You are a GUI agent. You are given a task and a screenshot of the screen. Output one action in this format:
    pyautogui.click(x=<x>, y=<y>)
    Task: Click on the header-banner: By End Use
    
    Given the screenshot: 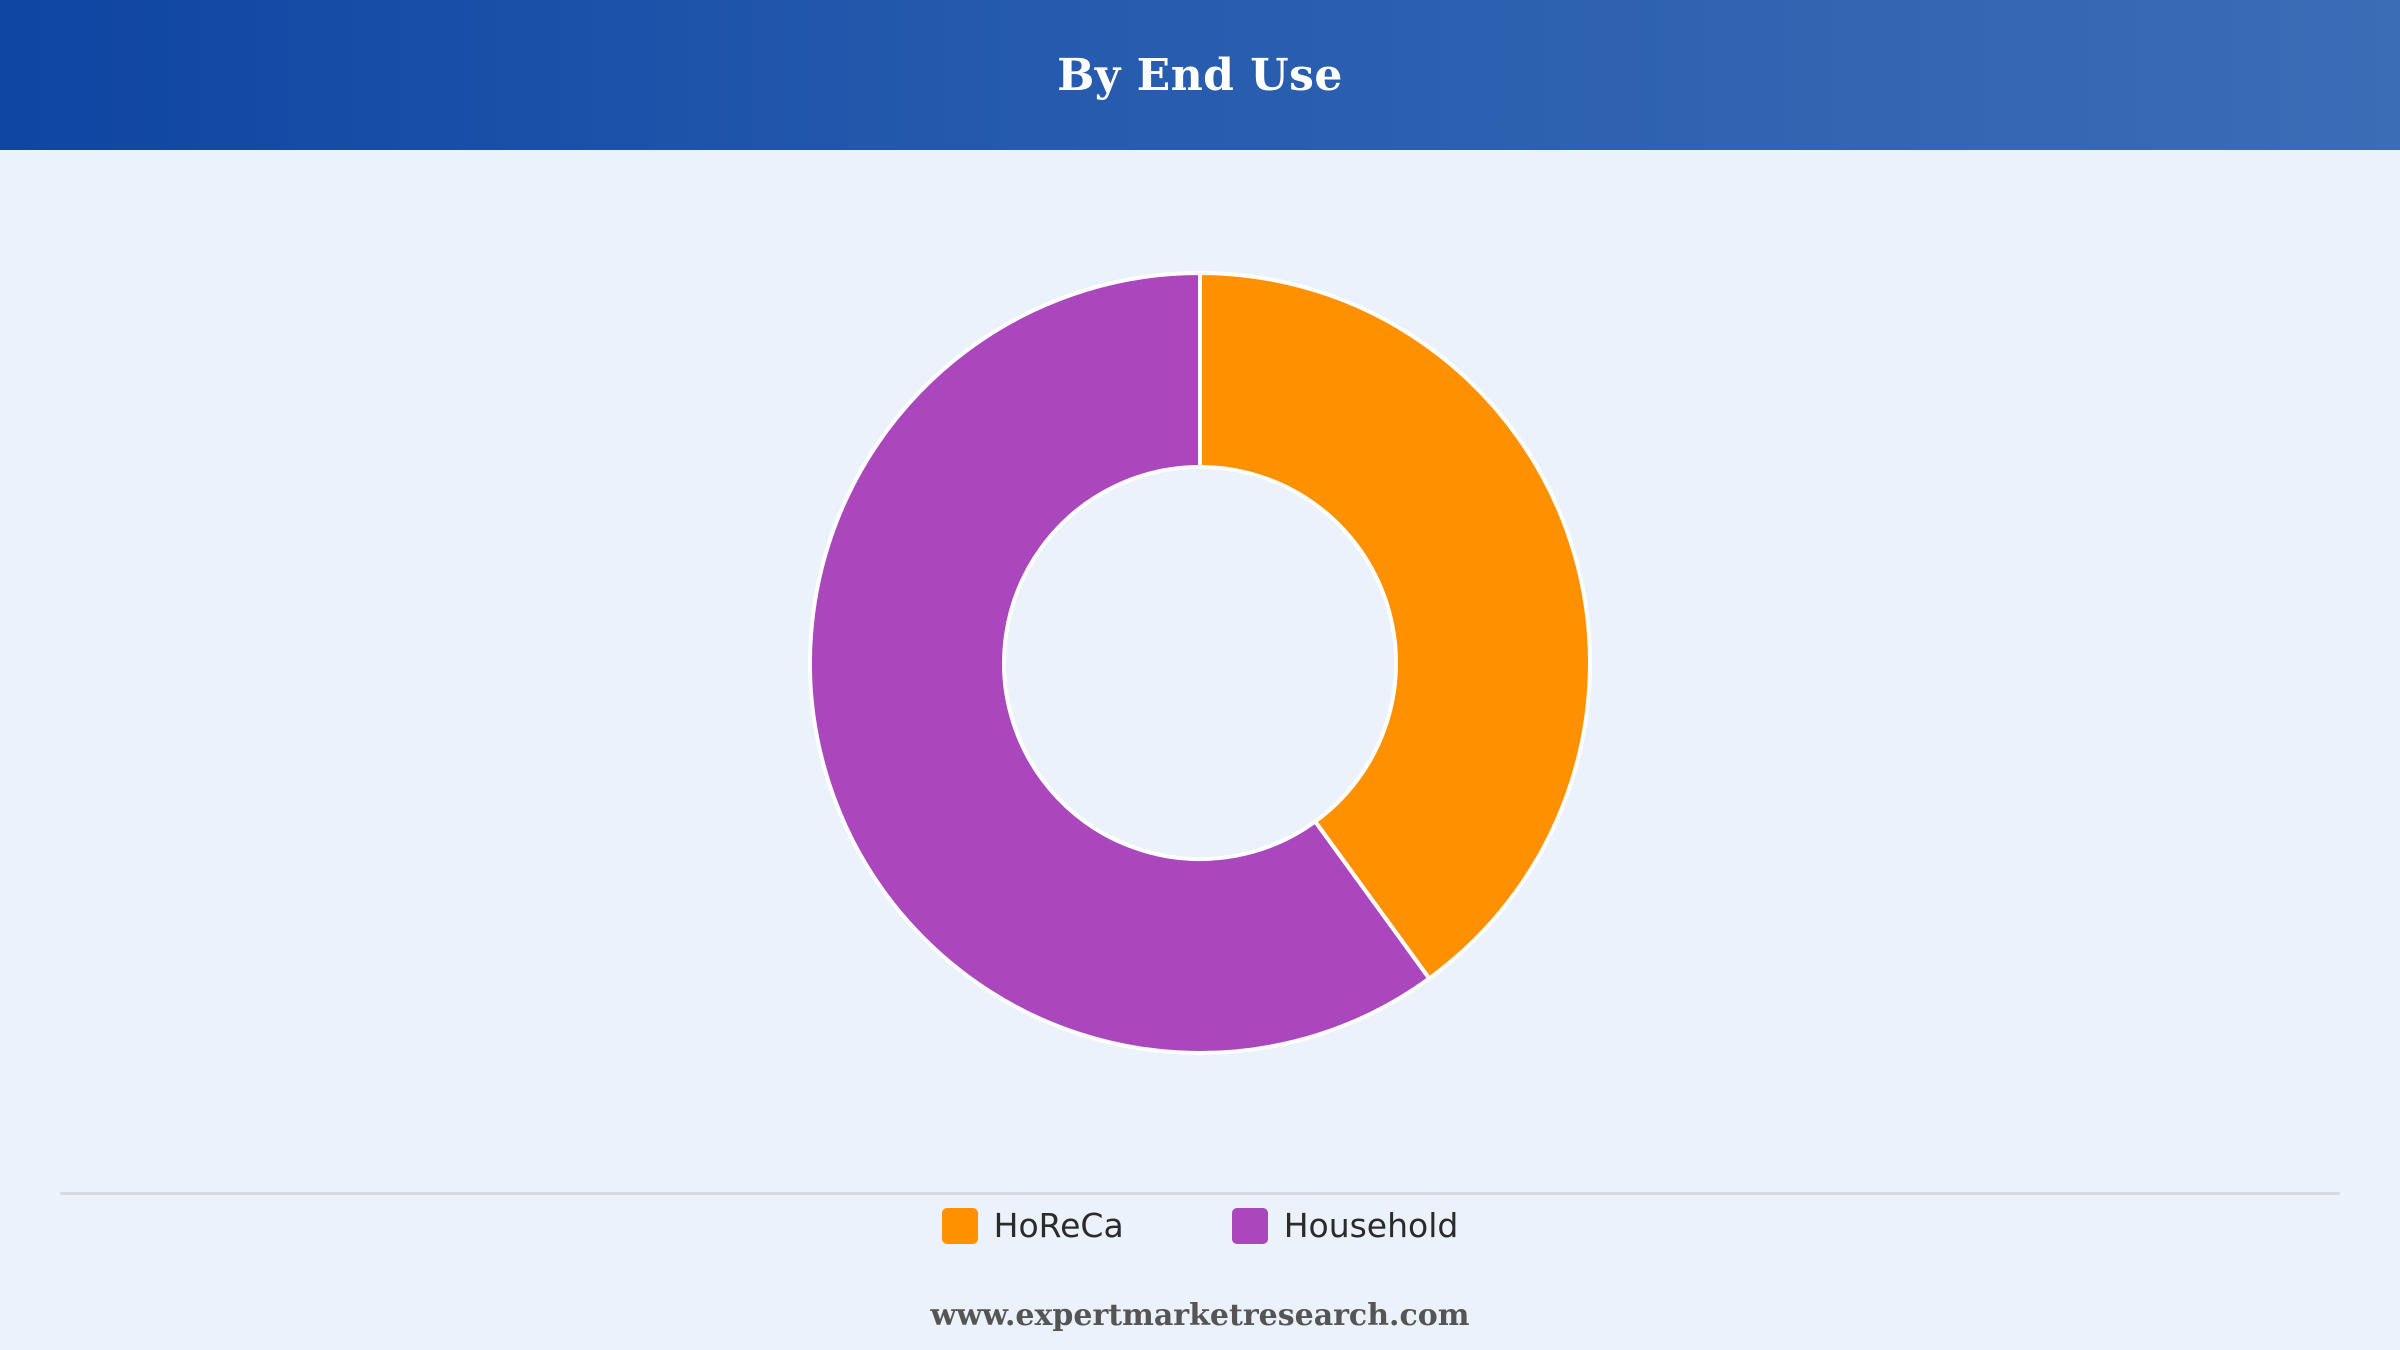 What is the action you would take?
    pyautogui.click(x=1200, y=75)
    